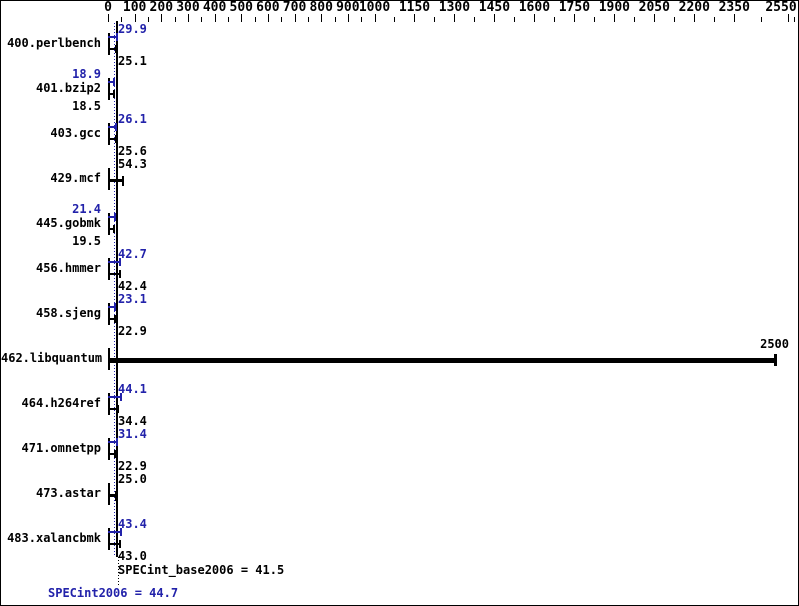  I want to click on peak-value: 23.1, so click(132, 299).